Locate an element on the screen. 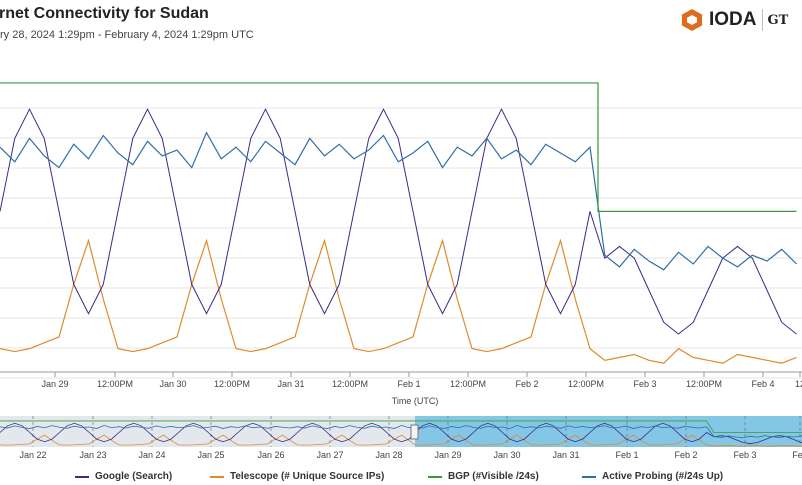 This screenshot has height=485, width=802. navigator-tick-label: Jan 31 is located at coordinates (565, 455).